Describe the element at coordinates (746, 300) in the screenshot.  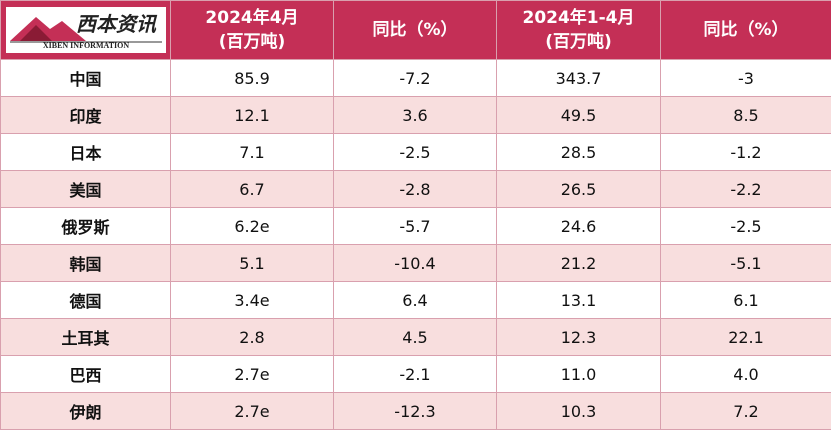
I see `value-cell: 6.1` at that location.